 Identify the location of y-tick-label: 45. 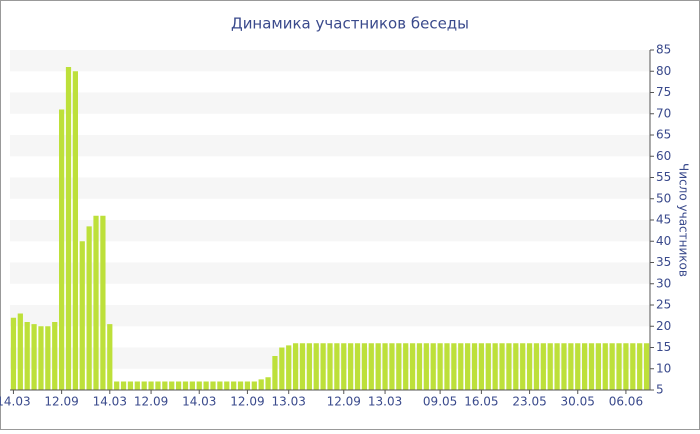
(663, 220).